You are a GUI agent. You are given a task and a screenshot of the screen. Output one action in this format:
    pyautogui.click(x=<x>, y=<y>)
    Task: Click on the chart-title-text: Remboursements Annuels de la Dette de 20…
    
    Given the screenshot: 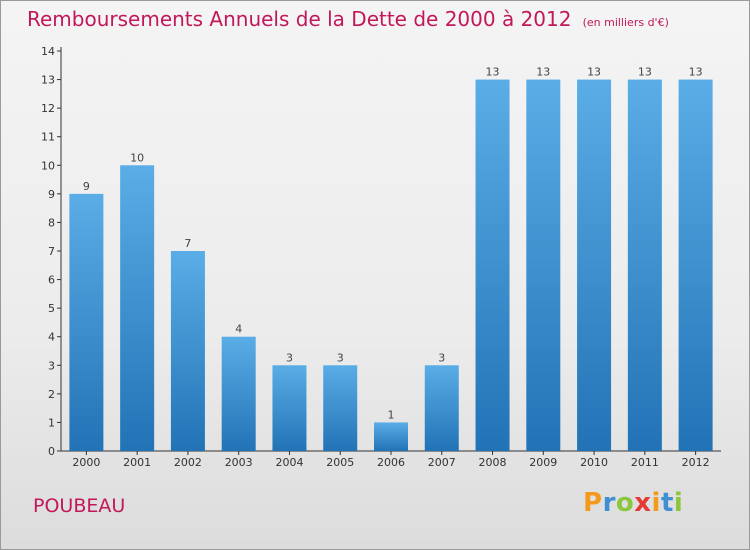 What is the action you would take?
    pyautogui.click(x=299, y=19)
    